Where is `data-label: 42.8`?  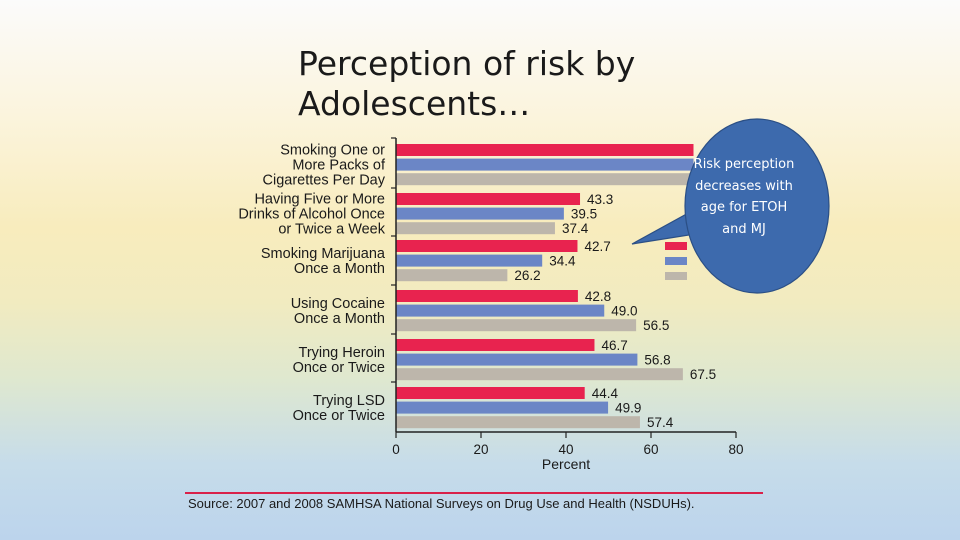 data-label: 42.8 is located at coordinates (598, 296).